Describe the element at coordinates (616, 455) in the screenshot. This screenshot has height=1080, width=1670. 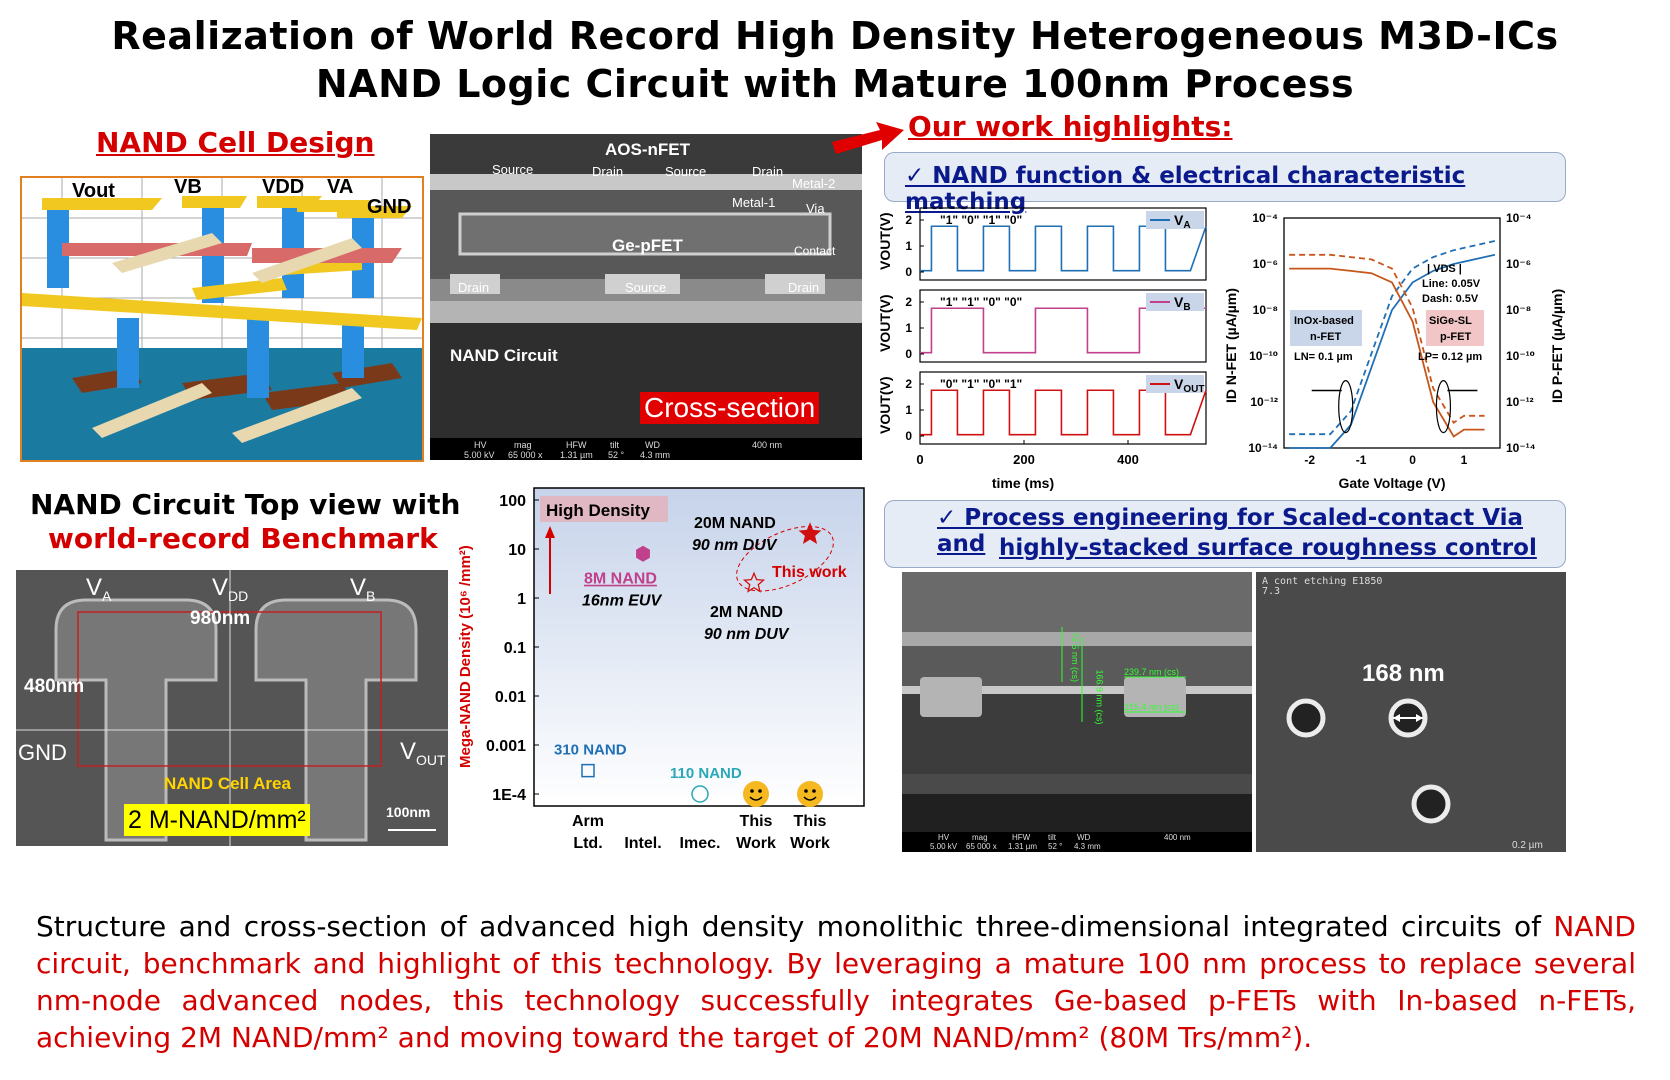
I see `info-tilt-value: 52 °` at that location.